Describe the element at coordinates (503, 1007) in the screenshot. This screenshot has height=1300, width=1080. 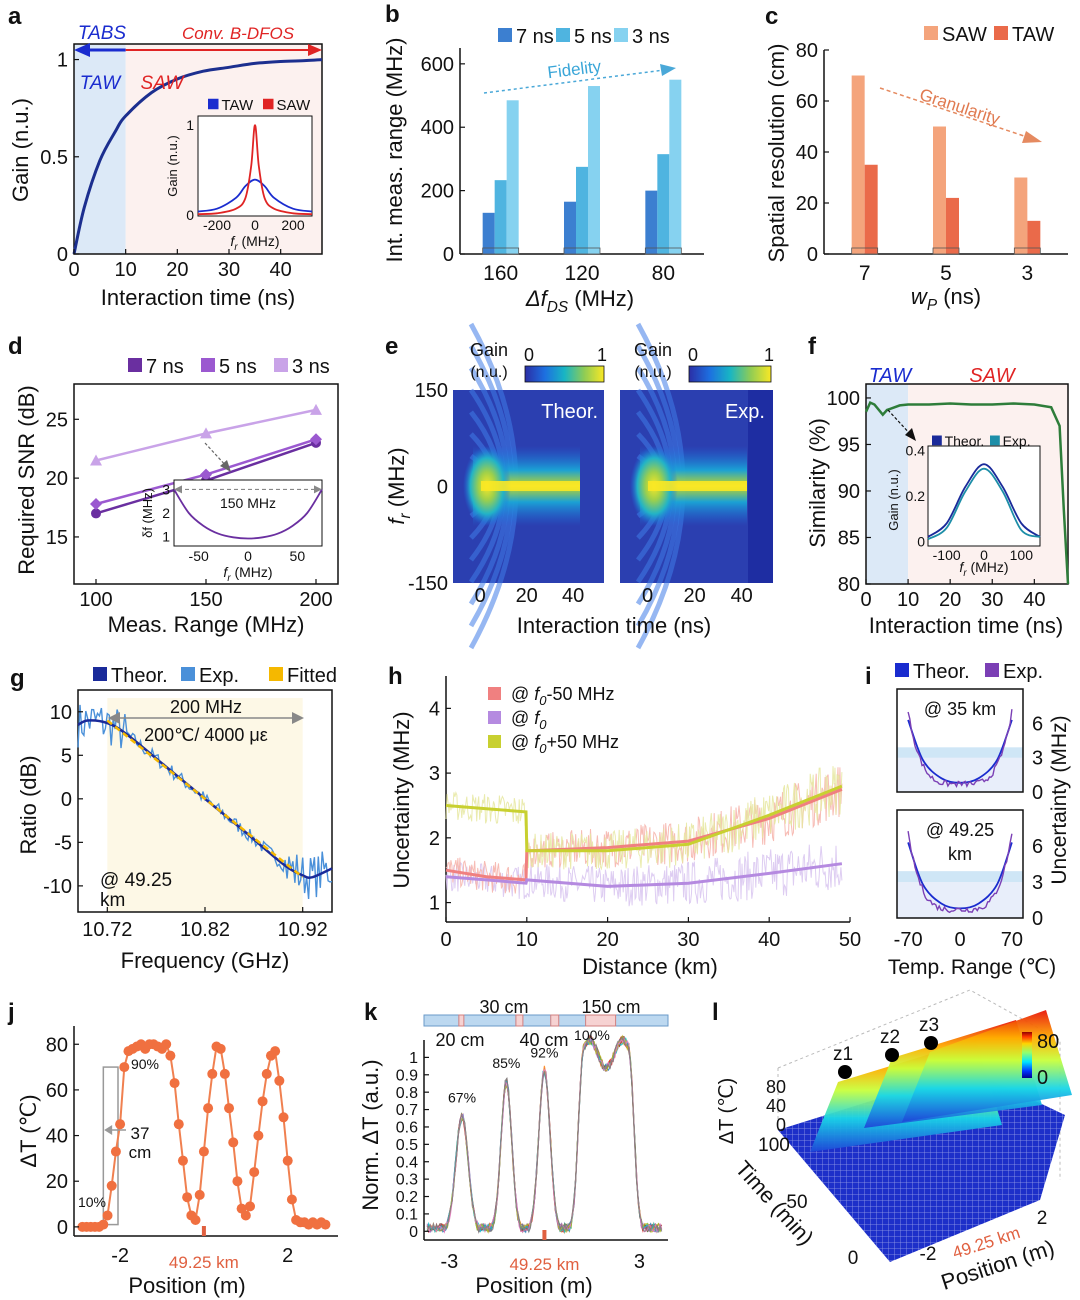
I see `segment-label: 30 cm` at that location.